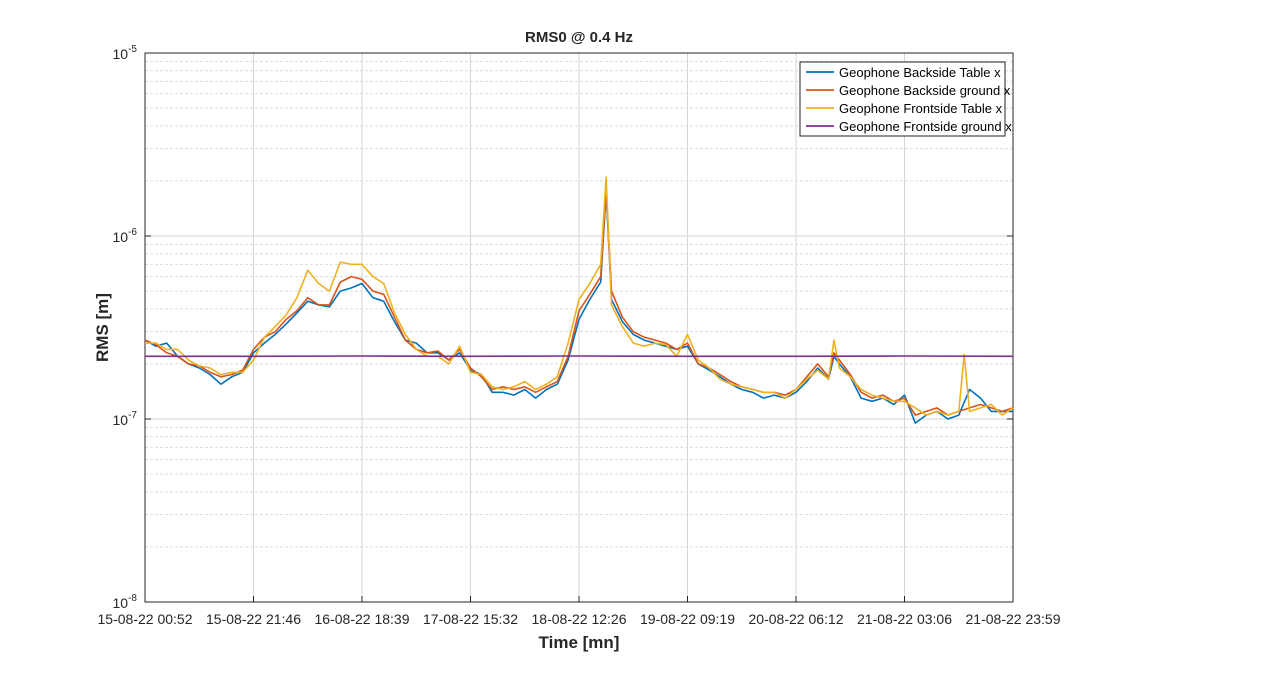 This screenshot has width=1280, height=677. What do you see at coordinates (253, 619) in the screenshot?
I see `x-tick-label: 15-08-22 21:46` at bounding box center [253, 619].